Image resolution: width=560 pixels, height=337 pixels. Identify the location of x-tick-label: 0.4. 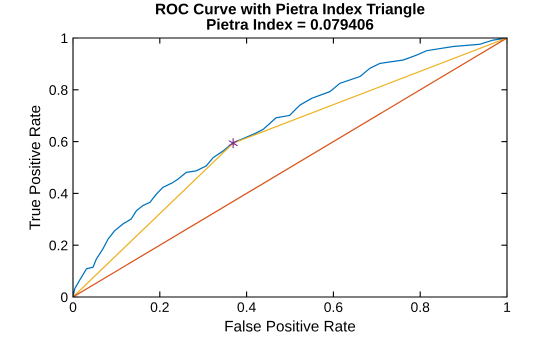
(246, 307).